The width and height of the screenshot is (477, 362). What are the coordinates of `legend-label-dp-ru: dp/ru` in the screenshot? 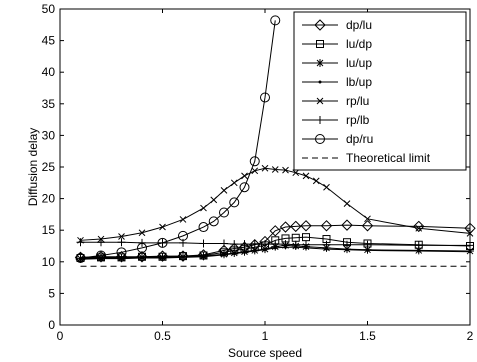 It's located at (359, 139).